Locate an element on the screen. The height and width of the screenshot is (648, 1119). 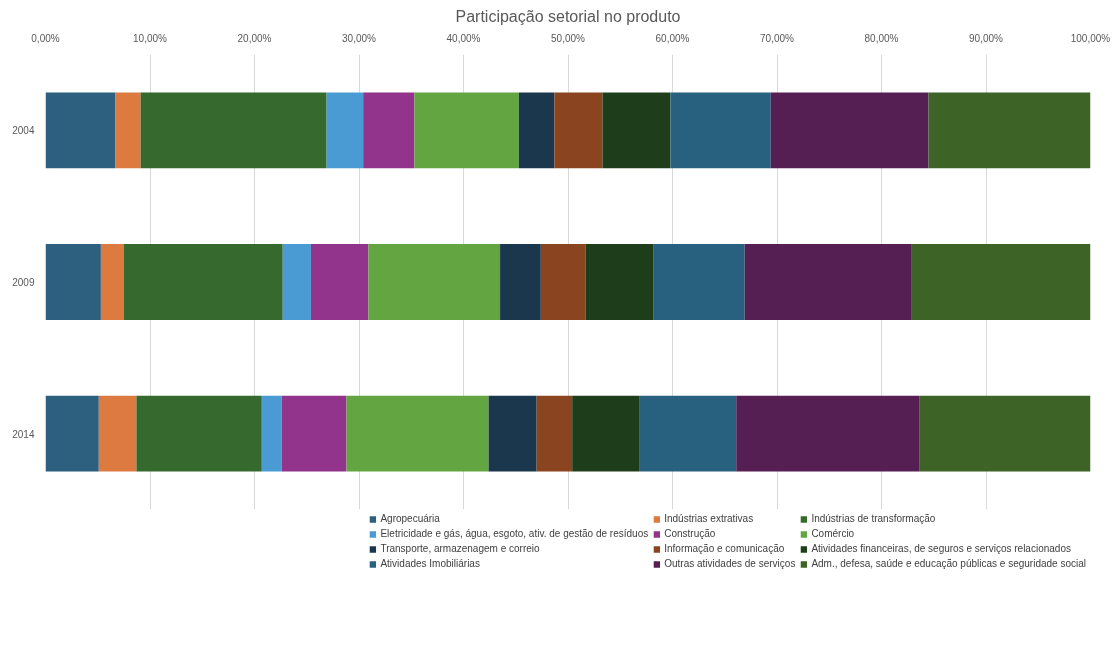
legend-label: Adm., defesa, saúde e educação públicas e seguridade social is located at coordinates (948, 563).